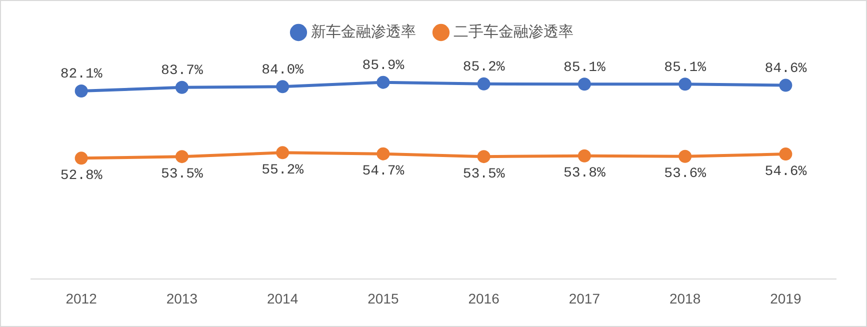 The image size is (867, 327). I want to click on x-tick-label: 2018, so click(685, 298).